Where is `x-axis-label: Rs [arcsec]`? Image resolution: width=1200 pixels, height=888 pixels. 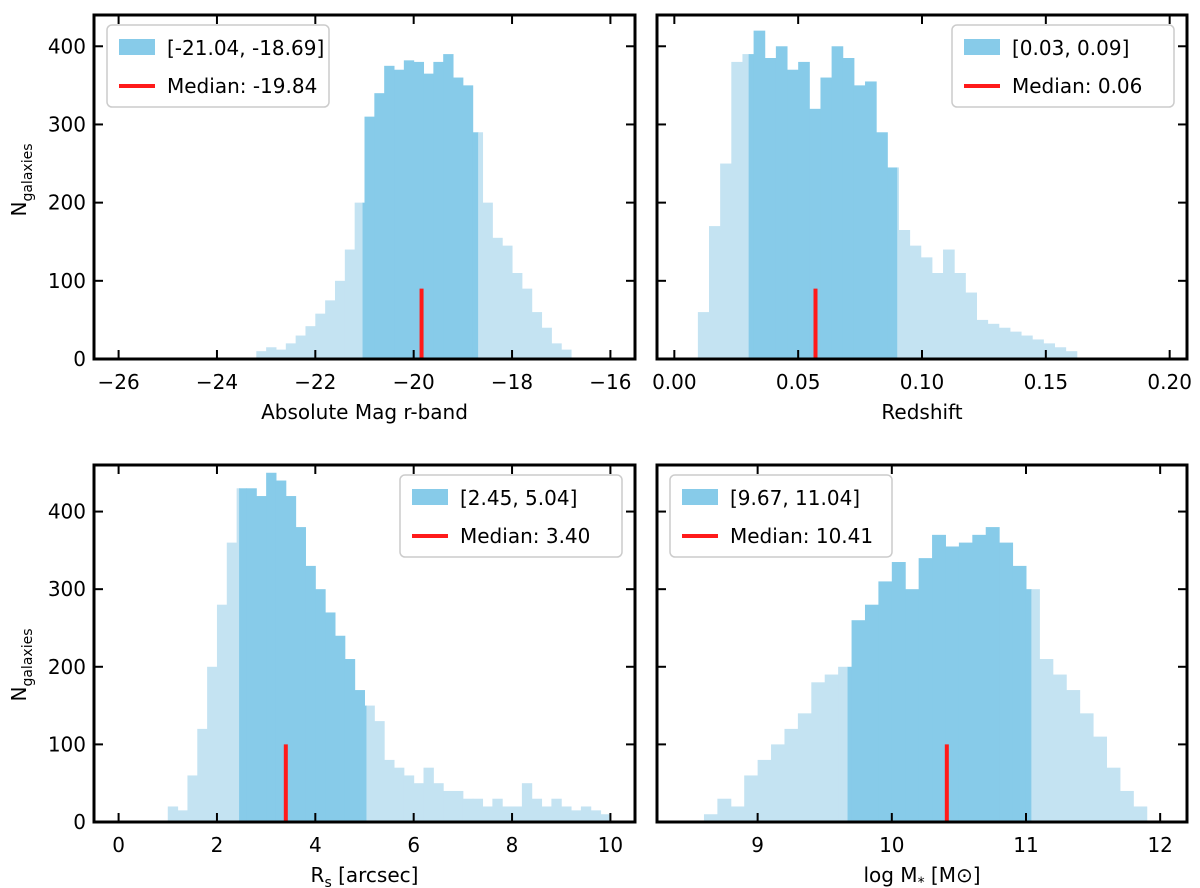
x-axis-label: Rs [arcsec] is located at coordinates (365, 875).